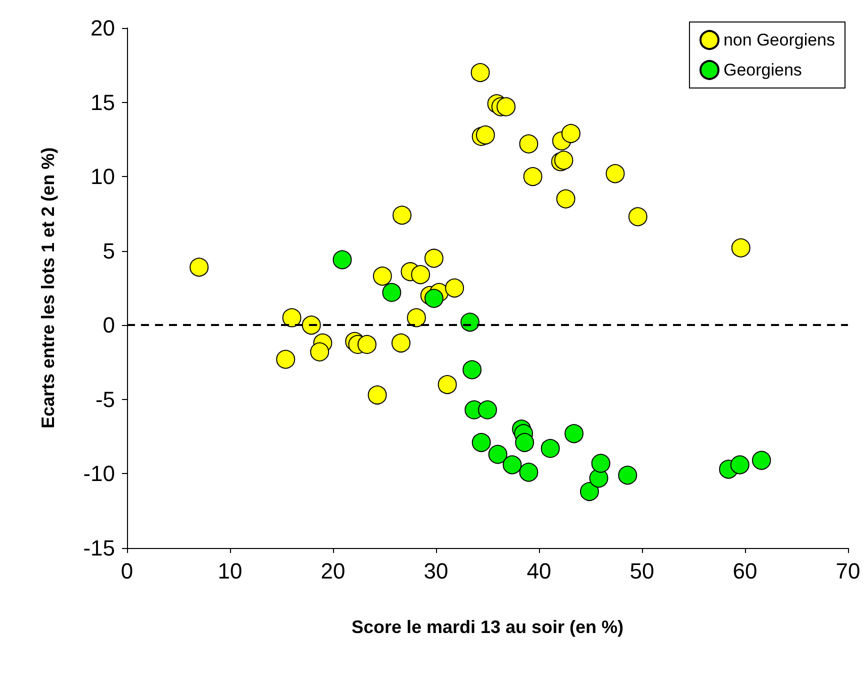  I want to click on x-tick-label: 20, so click(333, 571).